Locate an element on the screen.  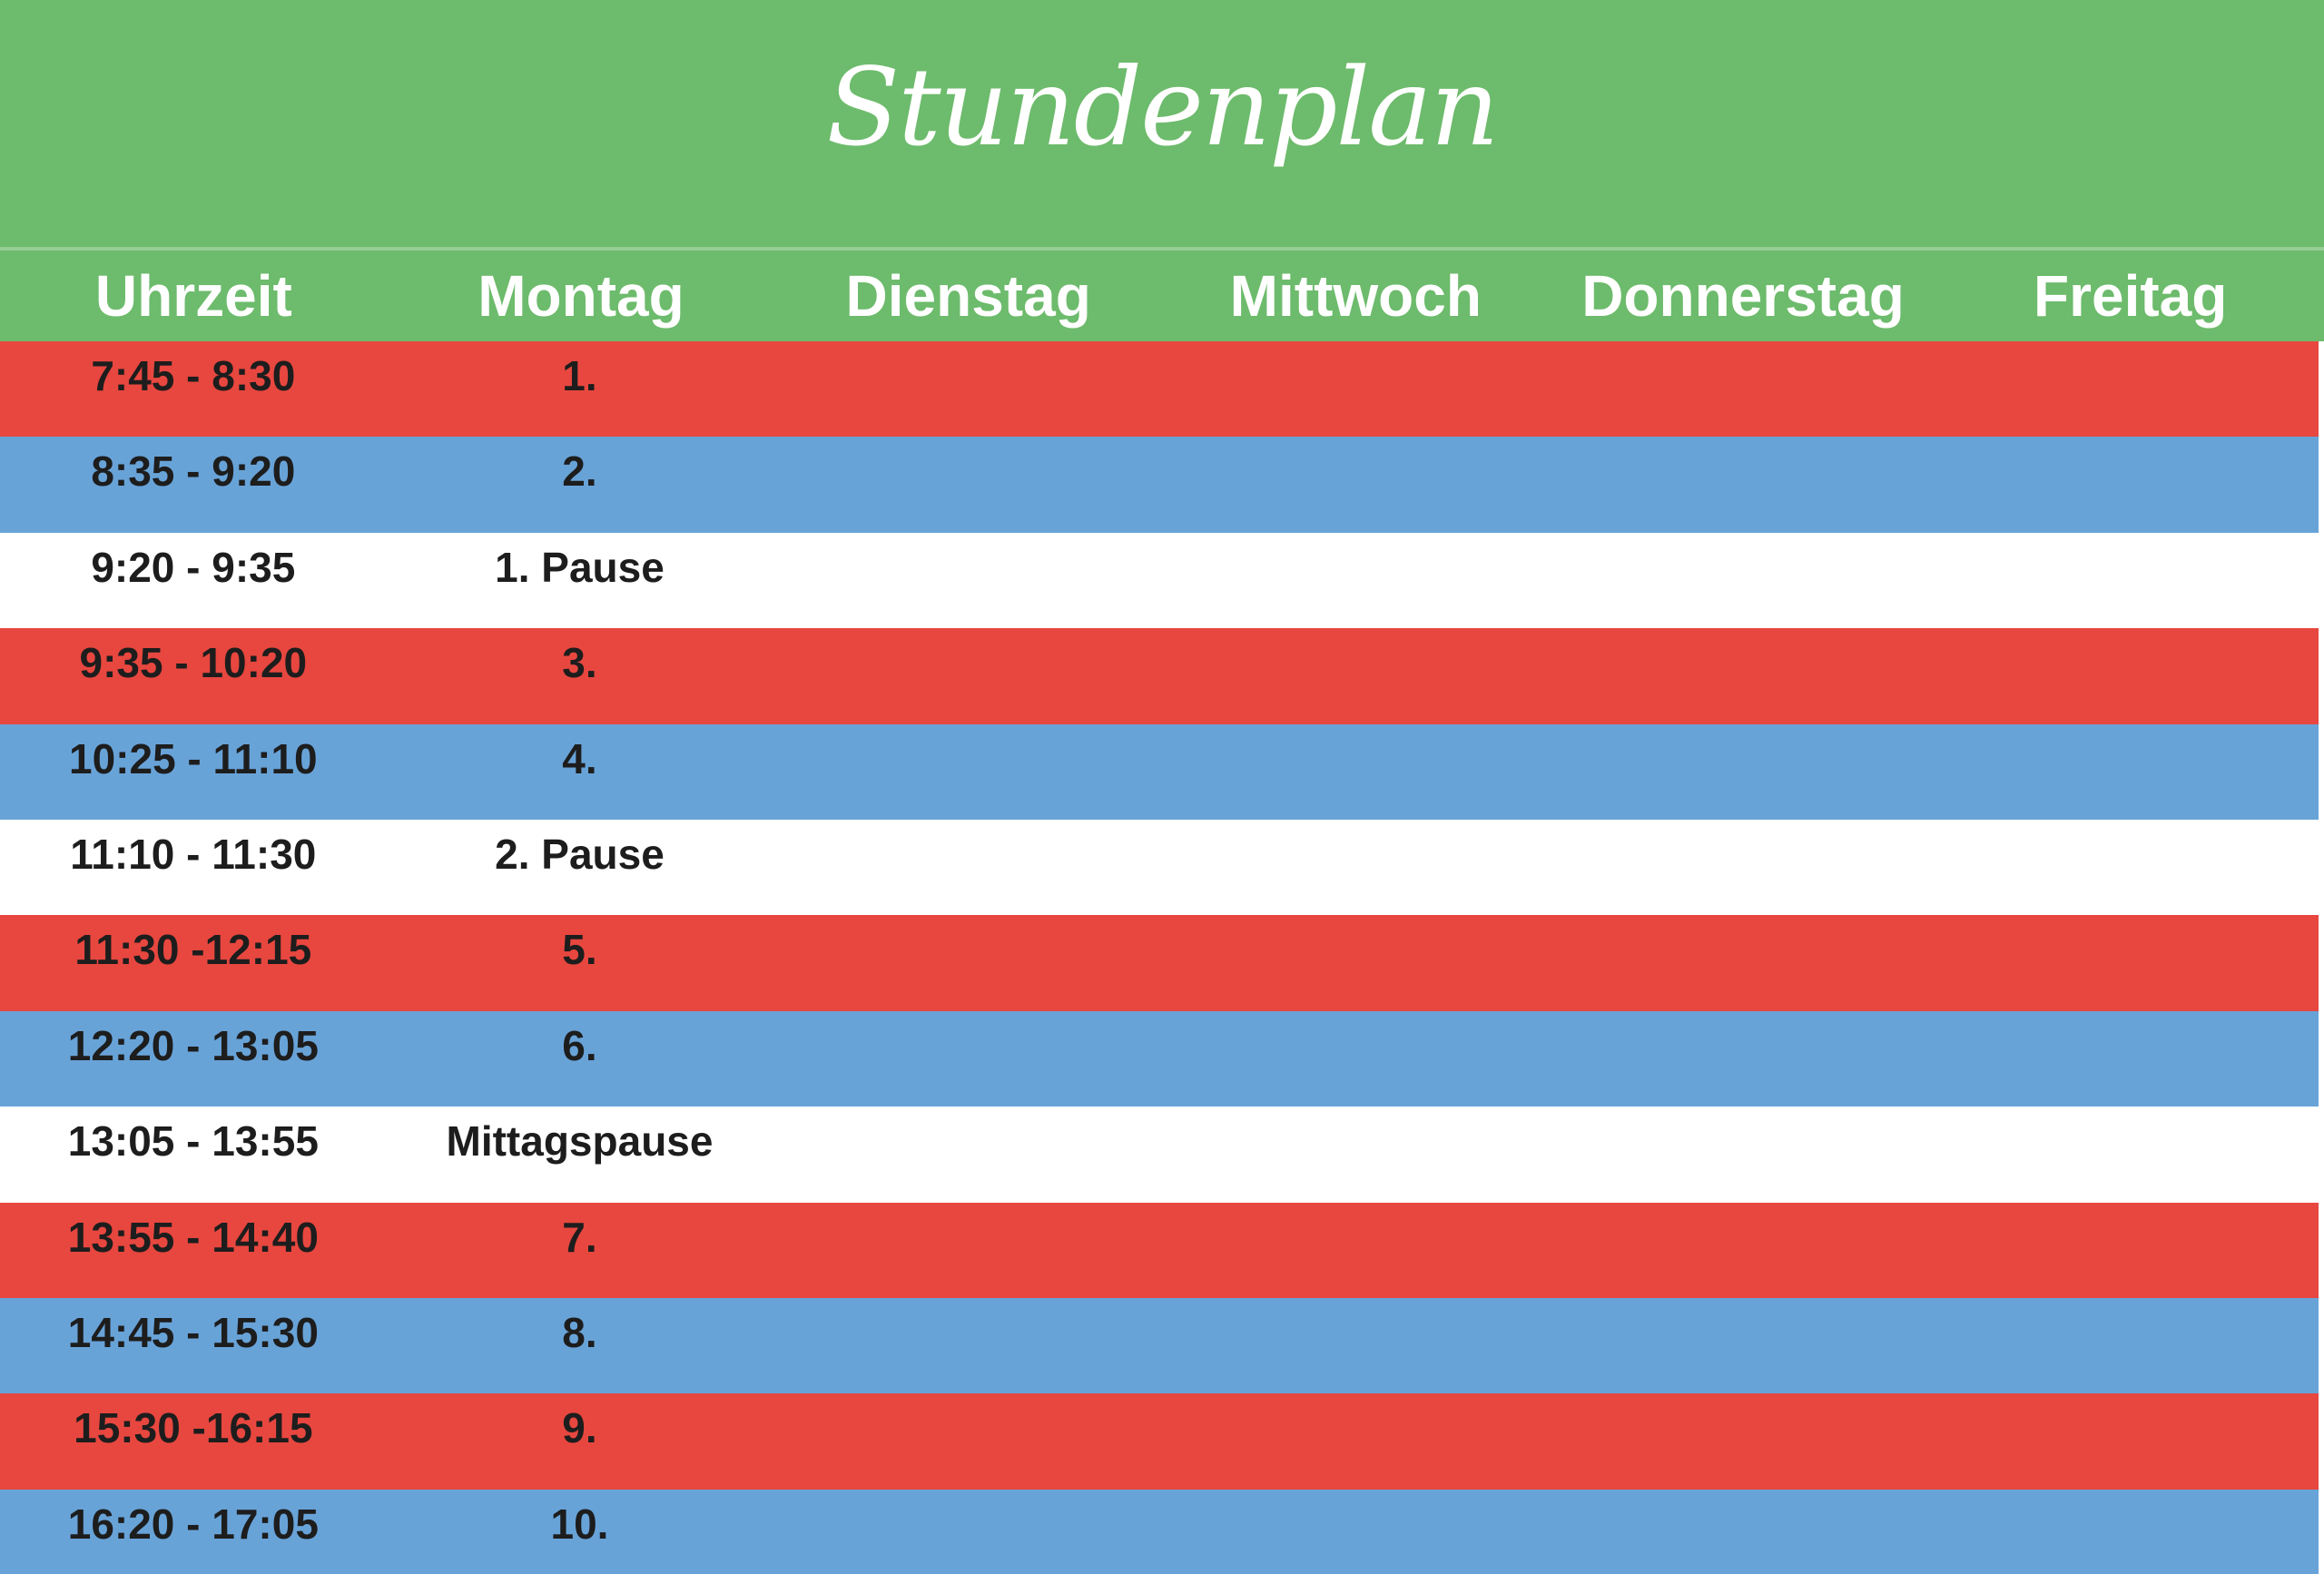
time-cell: 13:05 - 13:55 is located at coordinates (193, 1141).